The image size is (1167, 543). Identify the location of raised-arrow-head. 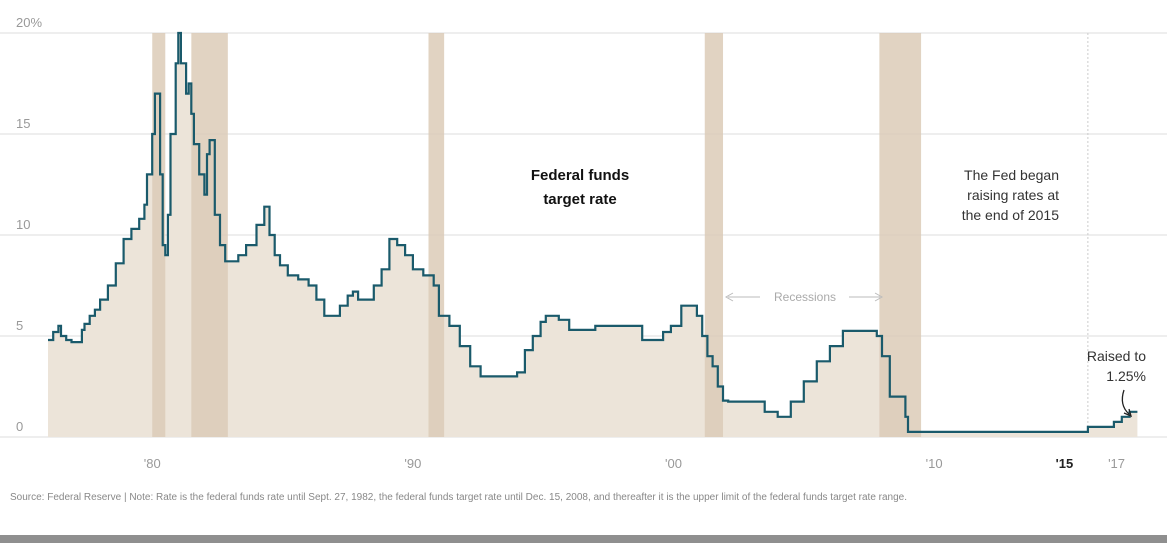
(1128, 413).